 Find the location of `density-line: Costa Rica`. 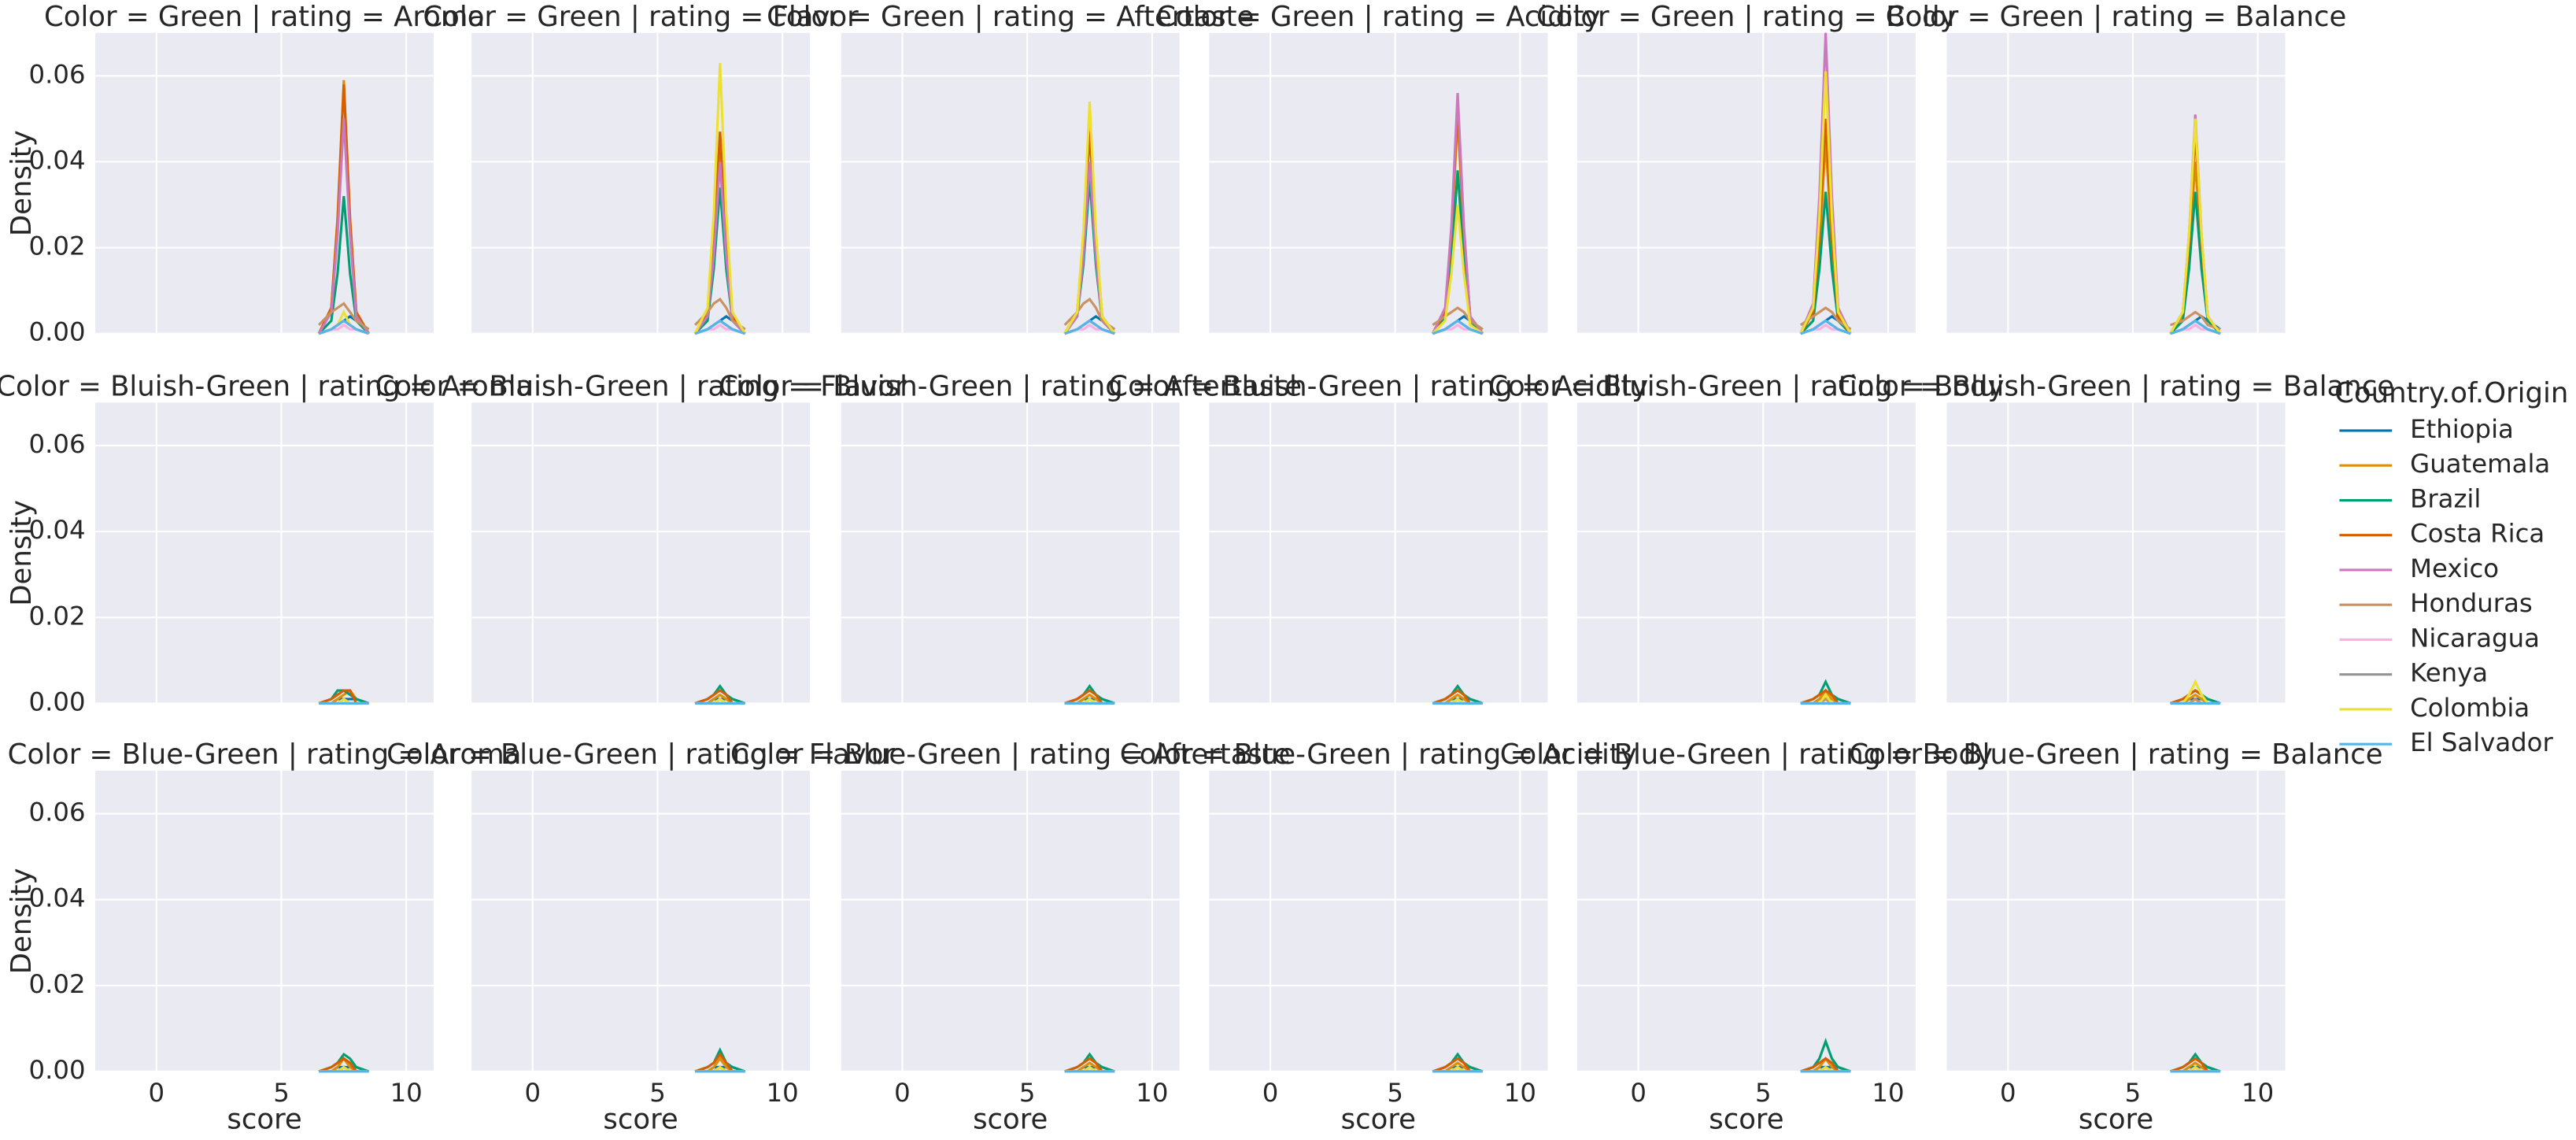

density-line: Costa Rica is located at coordinates (1825, 227).